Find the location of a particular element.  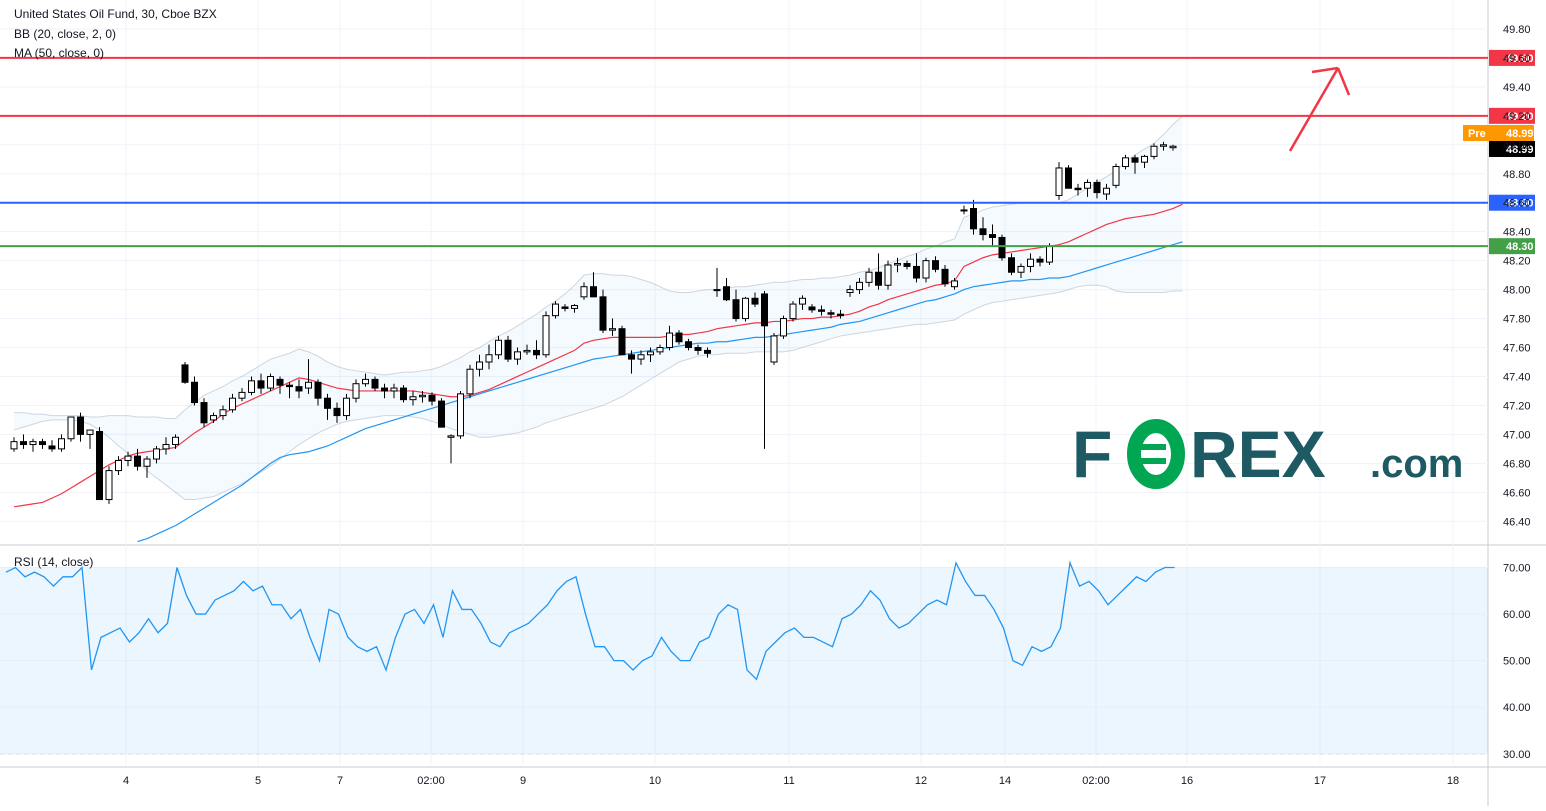

y-tick-label: 48.80 is located at coordinates (1517, 175).